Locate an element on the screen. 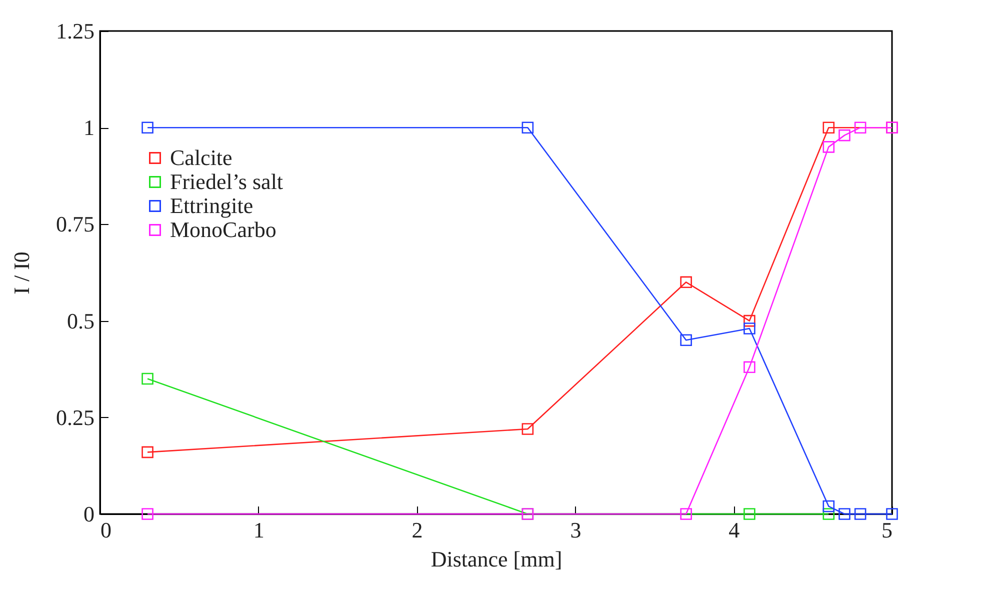 The image size is (984, 604). legend-label: Friedel’s salt is located at coordinates (227, 181).